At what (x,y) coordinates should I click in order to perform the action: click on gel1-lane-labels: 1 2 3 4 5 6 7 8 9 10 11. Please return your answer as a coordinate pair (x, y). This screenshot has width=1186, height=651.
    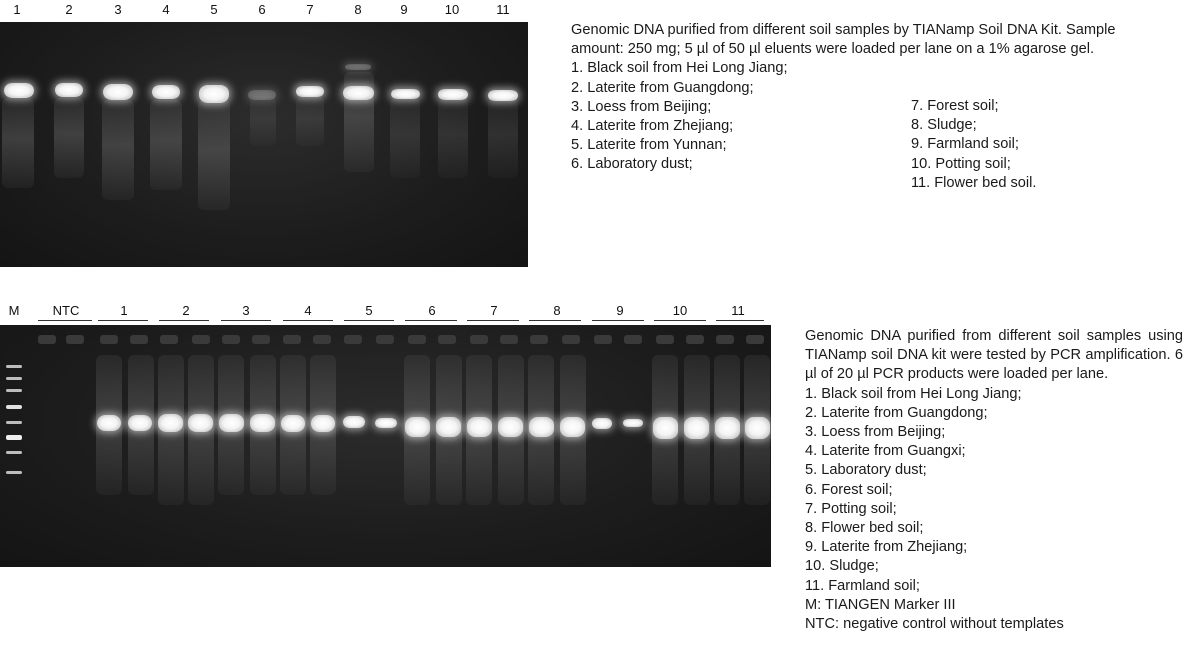
    Looking at the image, I should click on (264, 11).